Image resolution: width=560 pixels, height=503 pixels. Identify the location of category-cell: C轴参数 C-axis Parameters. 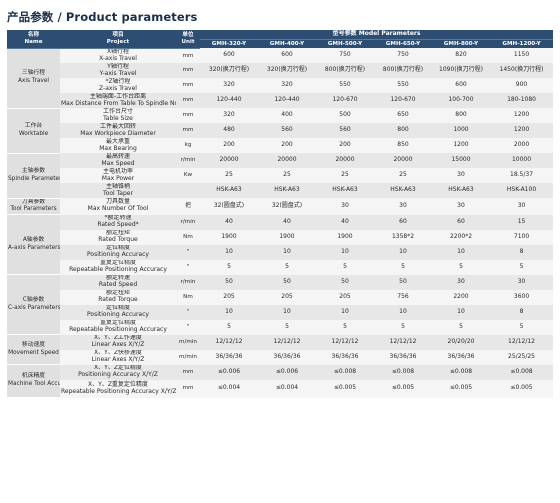
(33, 305).